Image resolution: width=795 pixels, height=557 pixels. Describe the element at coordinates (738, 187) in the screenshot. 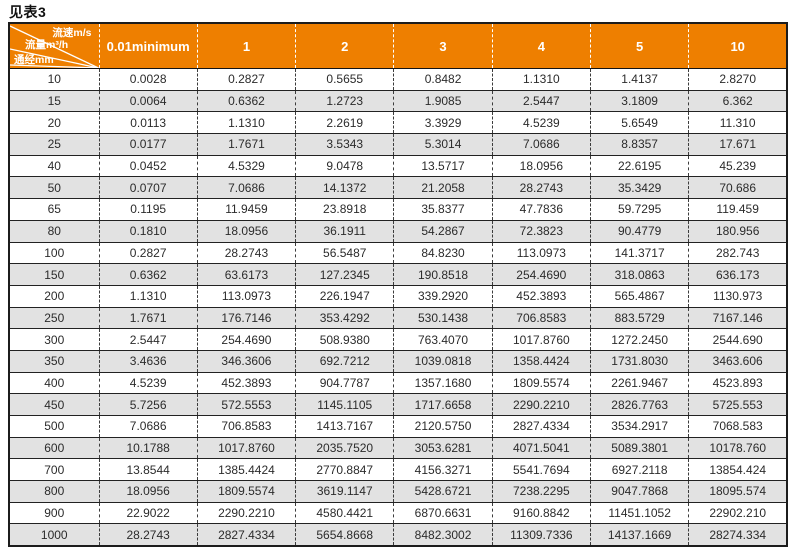

I see `table-cell: 70.686` at that location.